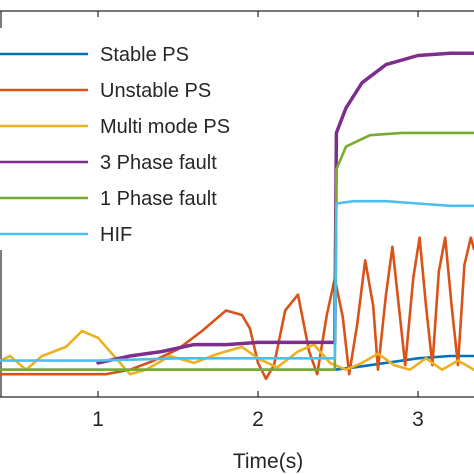 The image size is (474, 474). I want to click on x-tick-label: 3, so click(418, 419).